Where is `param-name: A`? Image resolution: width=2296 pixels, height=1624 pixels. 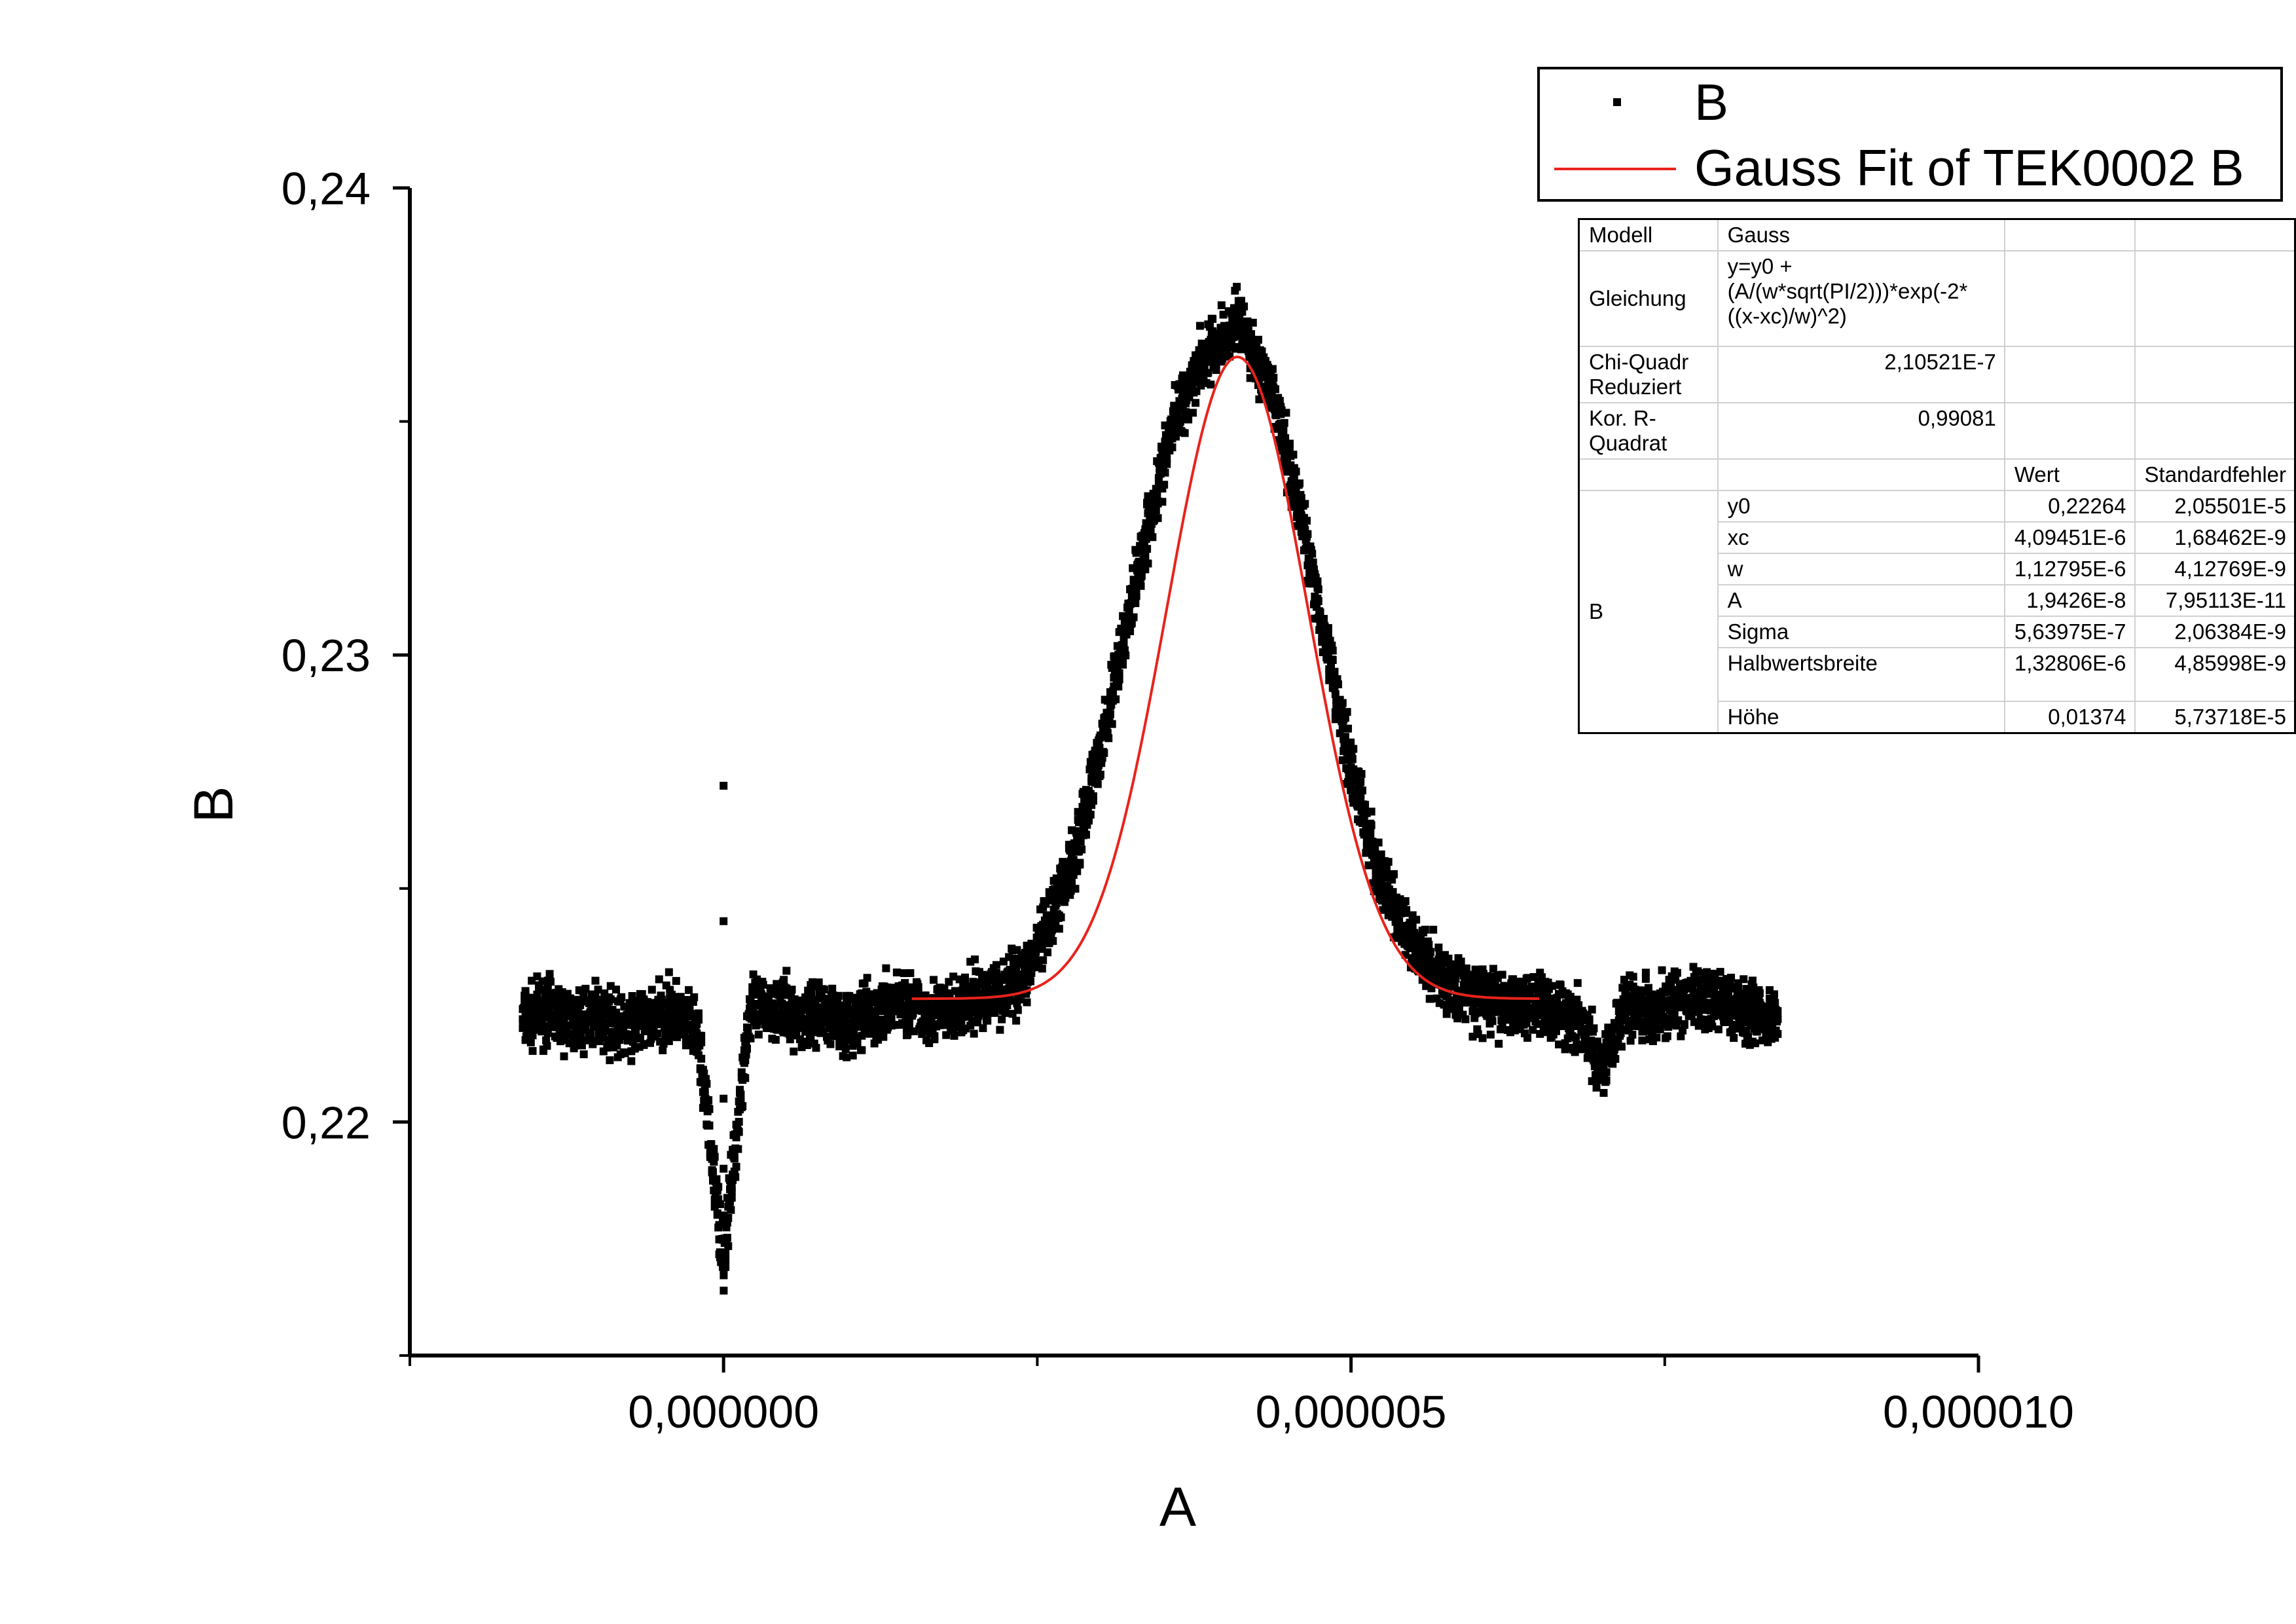
param-name: A is located at coordinates (1861, 600).